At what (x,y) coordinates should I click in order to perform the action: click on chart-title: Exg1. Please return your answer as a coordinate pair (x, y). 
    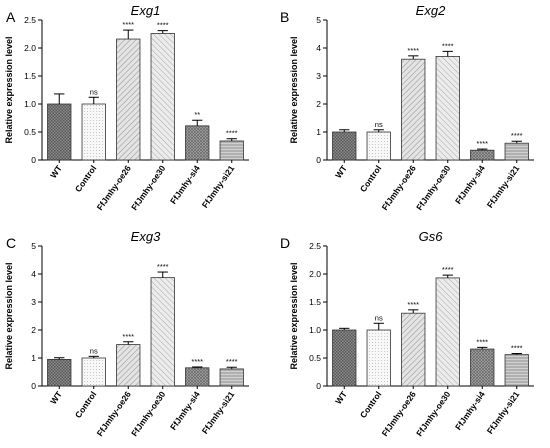
    Looking at the image, I should click on (146, 10).